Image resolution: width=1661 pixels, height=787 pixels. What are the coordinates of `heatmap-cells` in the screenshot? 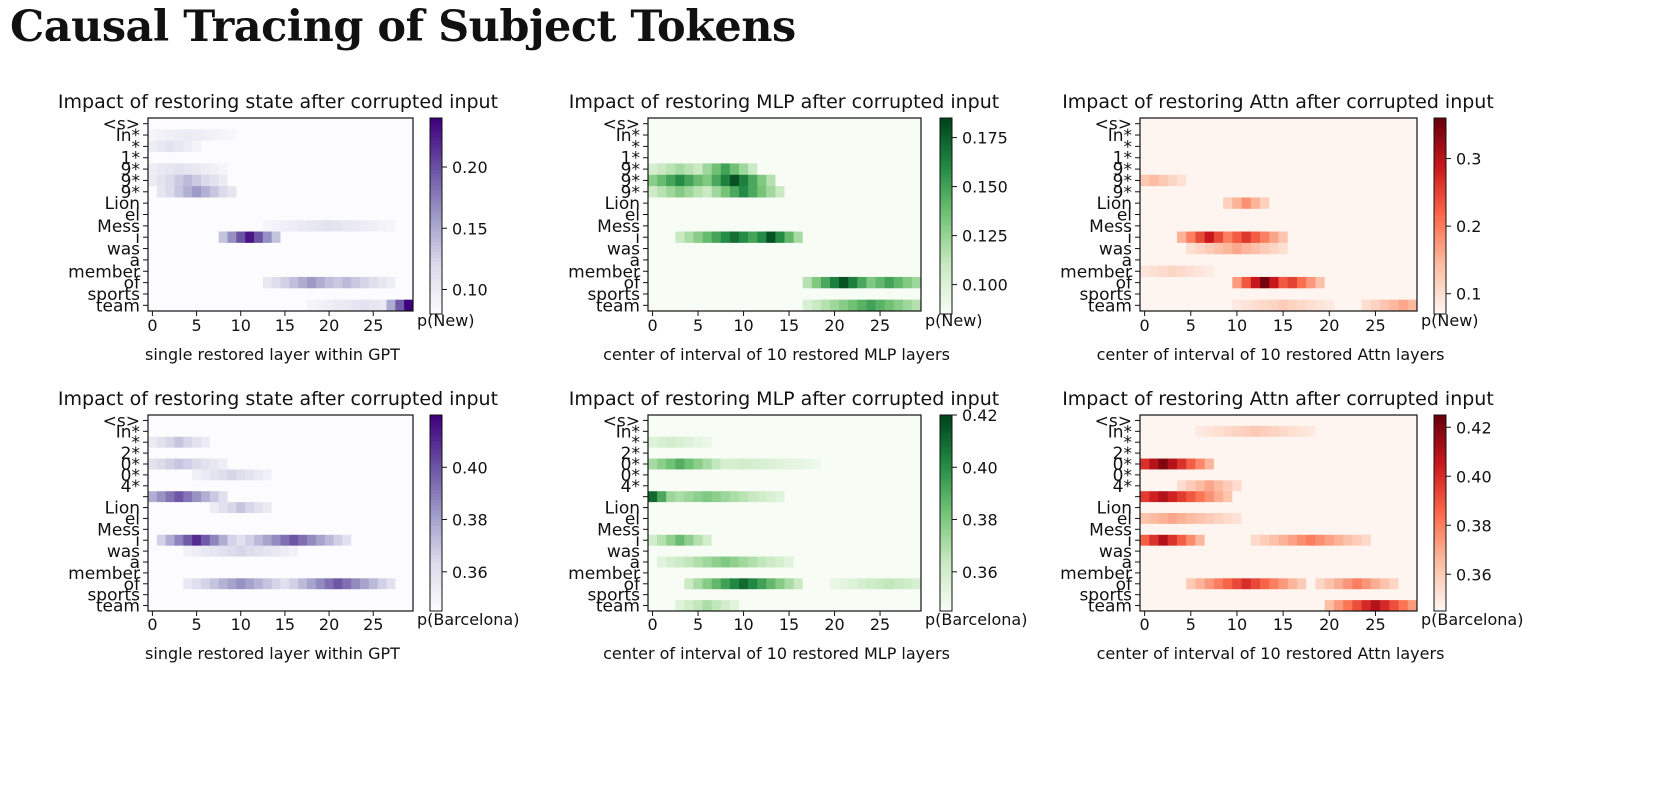 It's located at (1279, 215).